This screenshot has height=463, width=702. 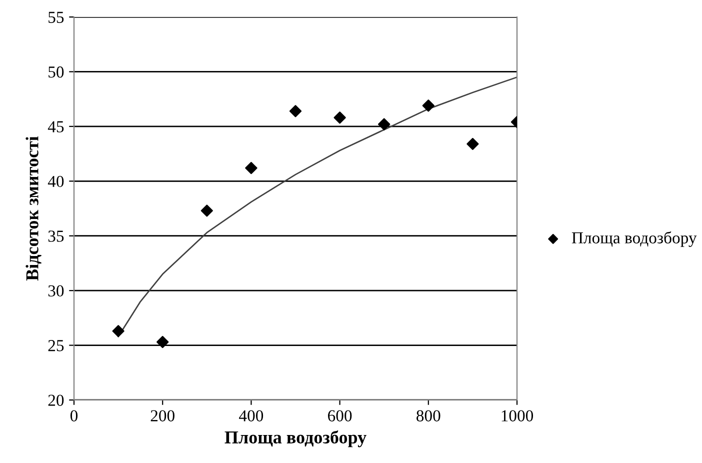 I want to click on y-axis-title: Відсоток змитості, so click(x=34, y=208).